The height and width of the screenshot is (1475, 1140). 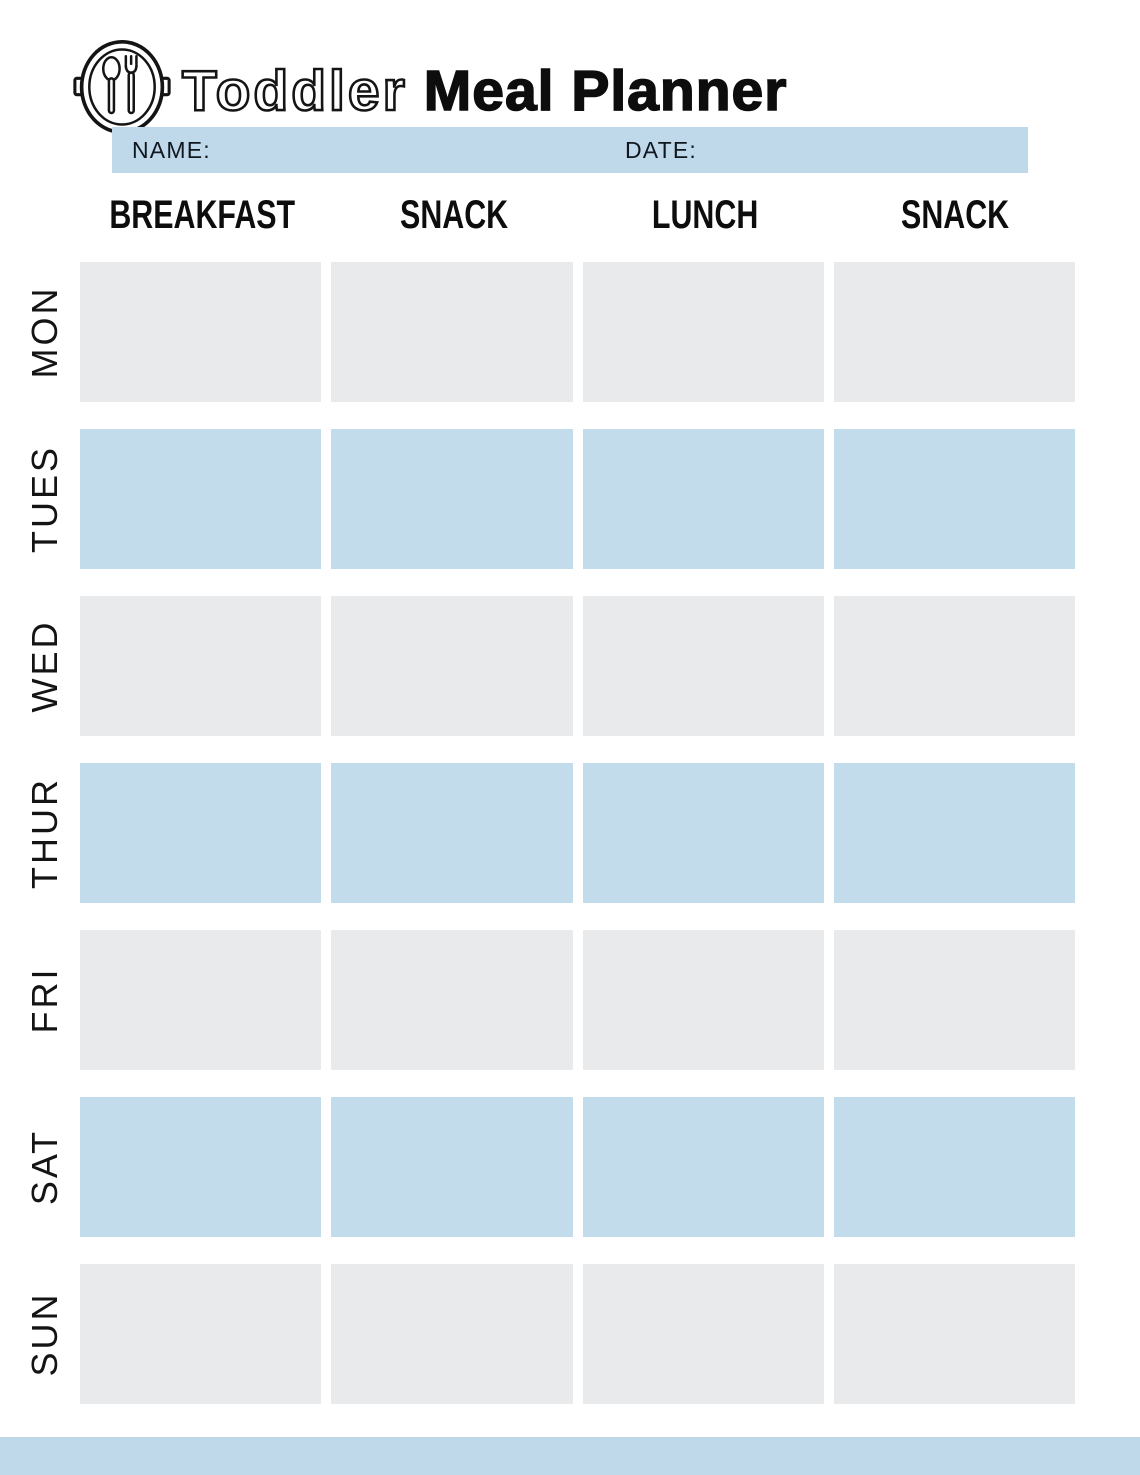 What do you see at coordinates (44, 666) in the screenshot?
I see `day-label-wed: WED` at bounding box center [44, 666].